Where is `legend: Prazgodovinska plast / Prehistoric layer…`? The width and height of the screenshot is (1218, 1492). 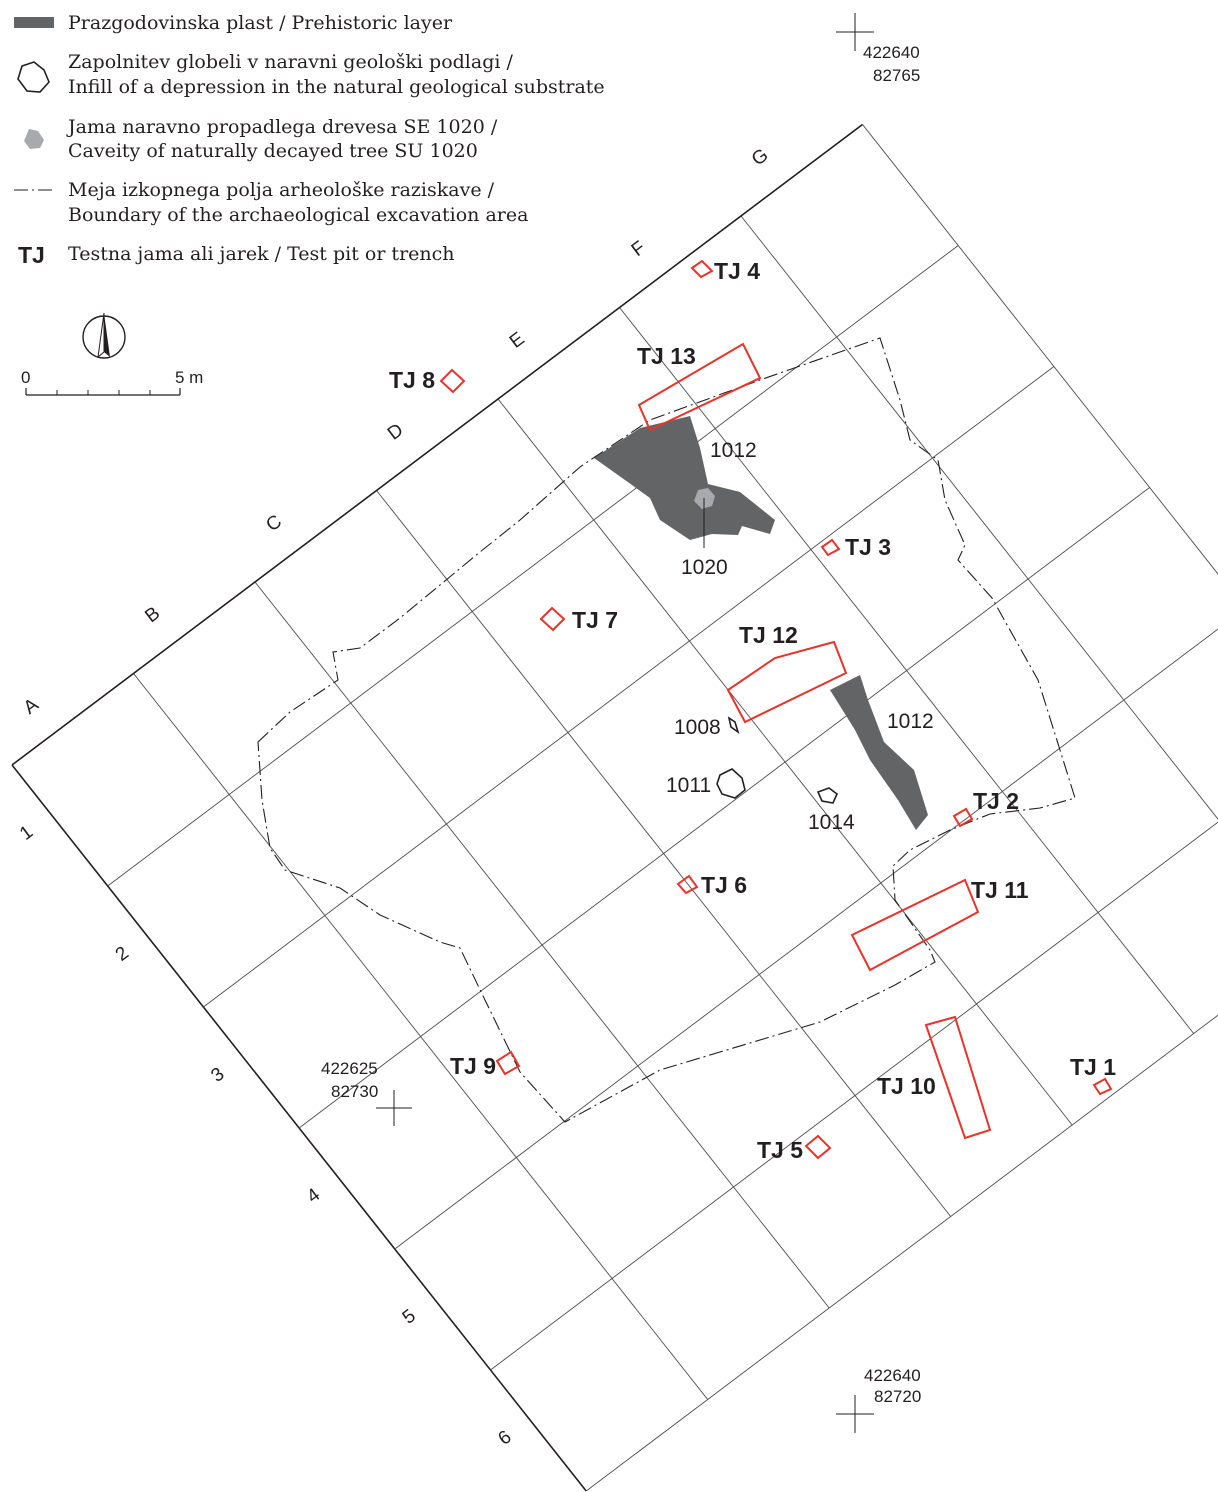 legend: Prazgodovinska plast / Prehistoric layer… is located at coordinates (309, 140).